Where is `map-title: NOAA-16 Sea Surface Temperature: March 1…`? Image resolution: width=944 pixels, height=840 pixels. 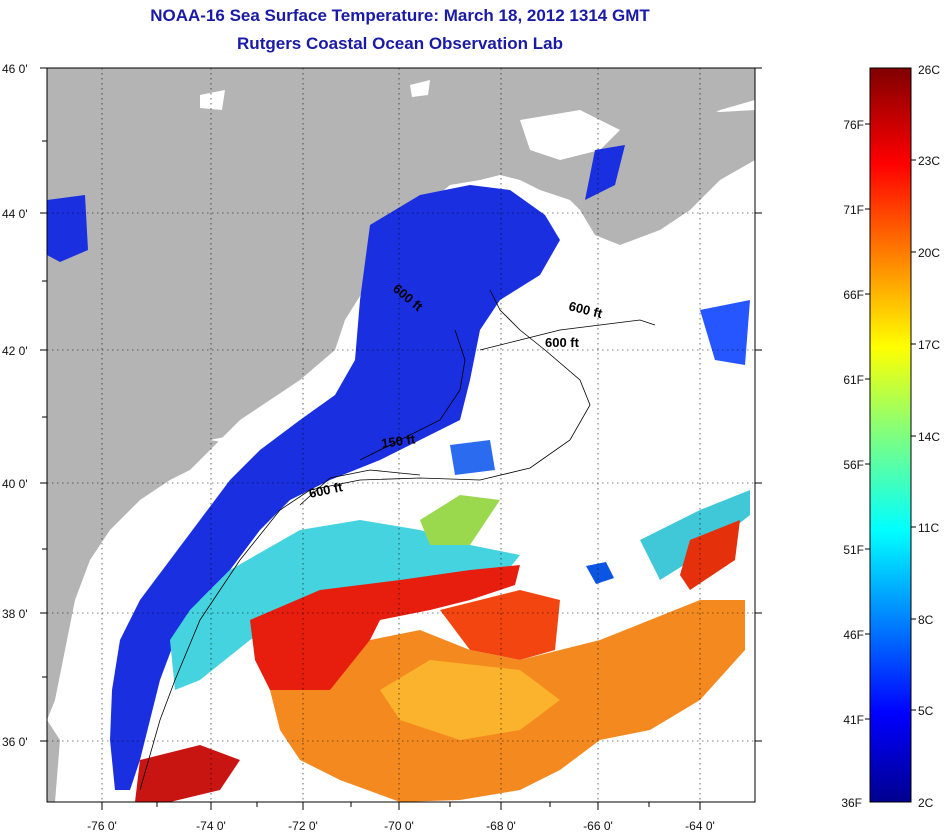 map-title: NOAA-16 Sea Surface Temperature: March 1… is located at coordinates (400, 15).